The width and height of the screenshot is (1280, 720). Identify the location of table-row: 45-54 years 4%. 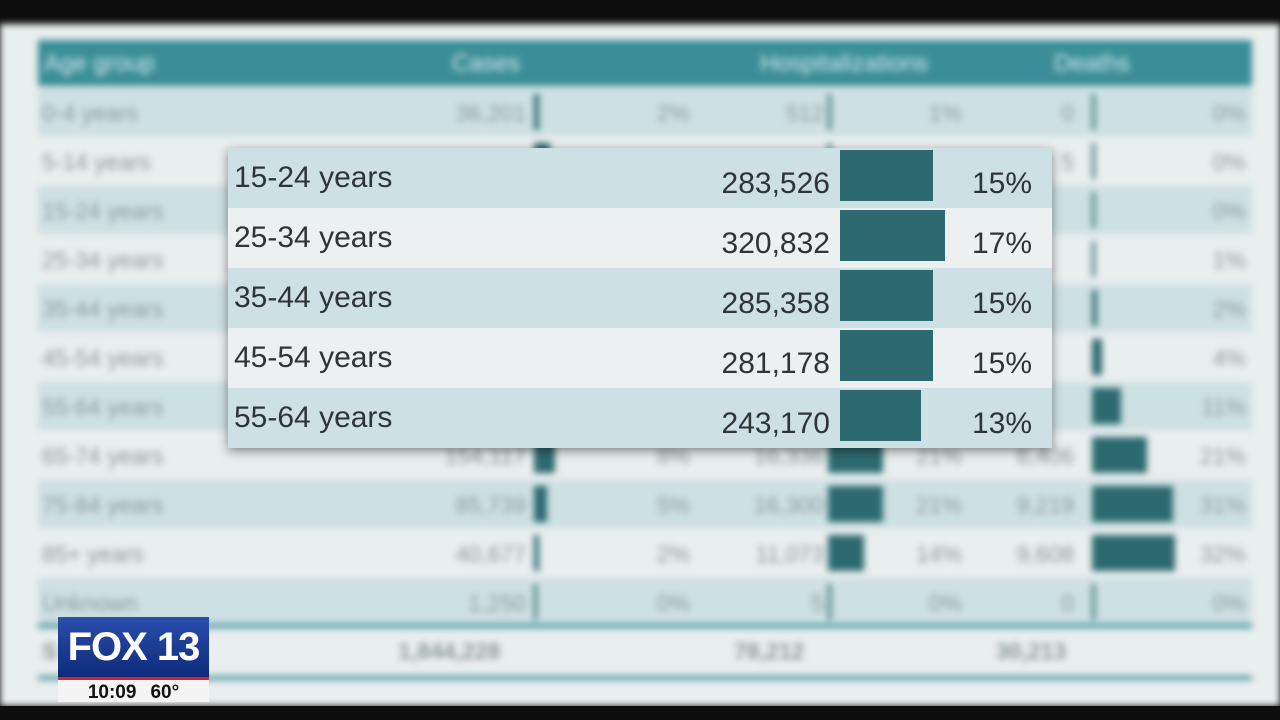
(645, 357).